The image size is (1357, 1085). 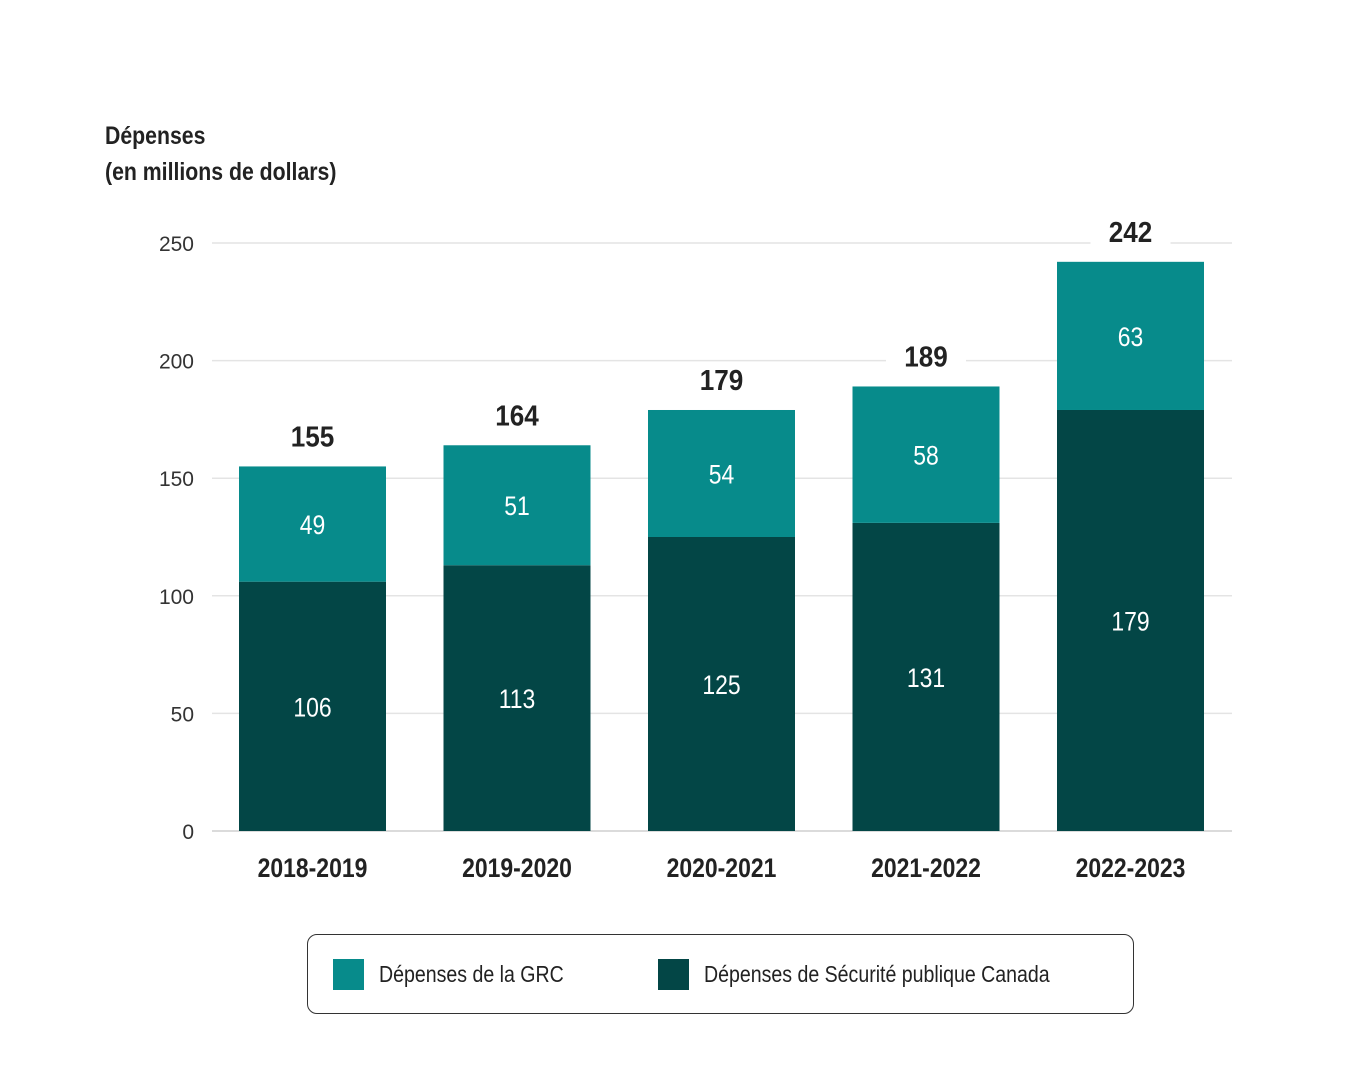 I want to click on legend-label-grc: Dépenses de la GRC, so click(x=471, y=974).